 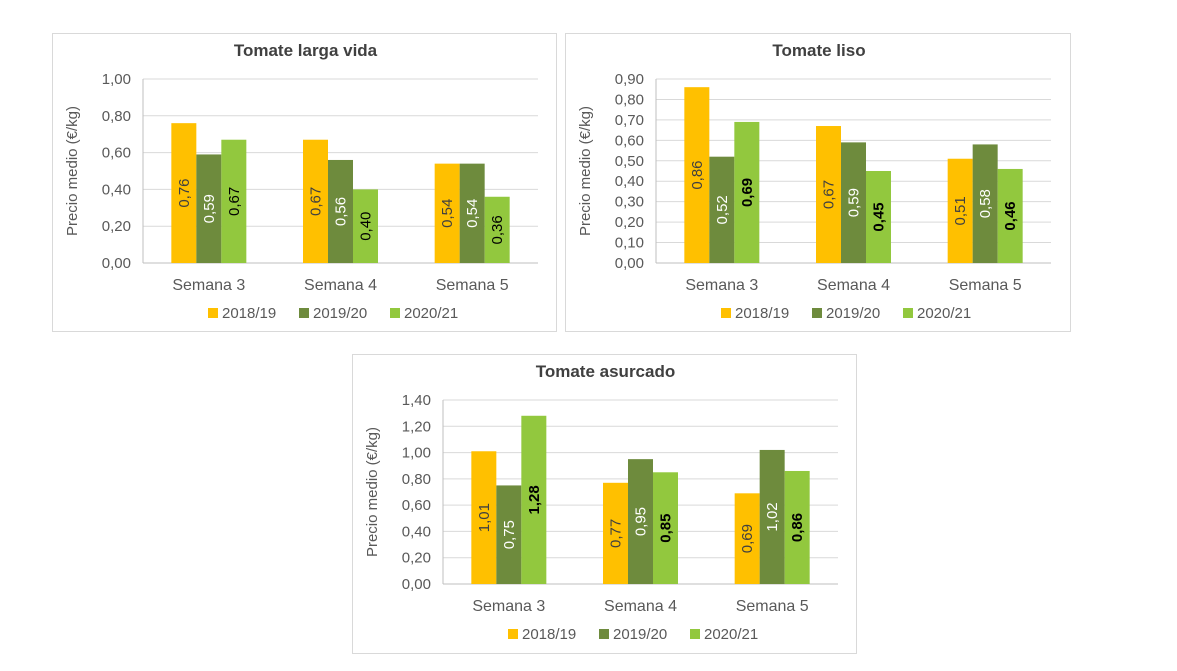 I want to click on data-label: 0,52, so click(x=722, y=209).